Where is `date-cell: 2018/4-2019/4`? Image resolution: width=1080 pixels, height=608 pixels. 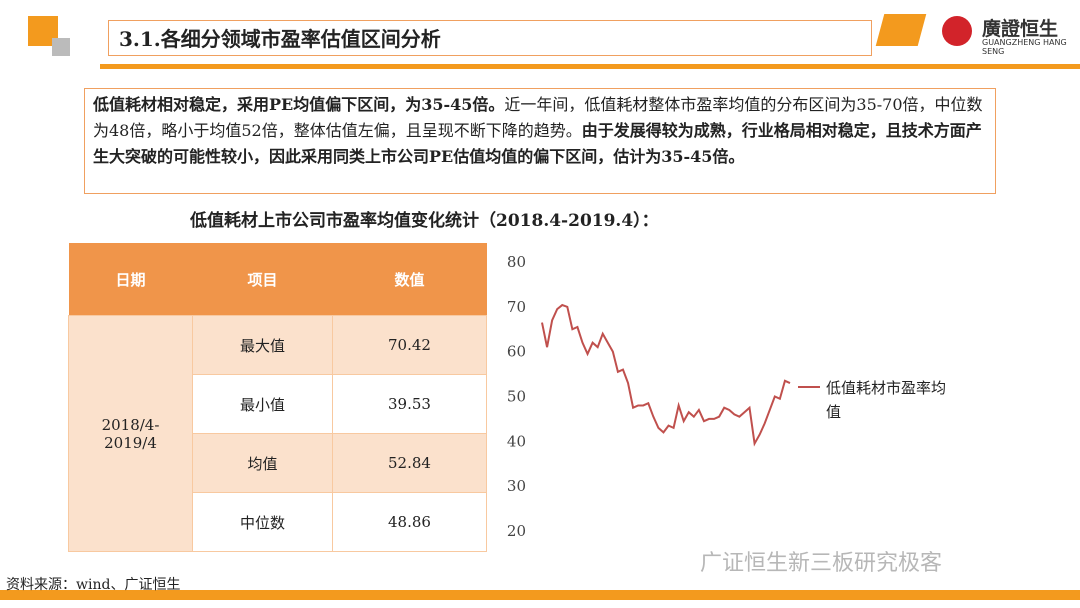 date-cell: 2018/4-2019/4 is located at coordinates (130, 433).